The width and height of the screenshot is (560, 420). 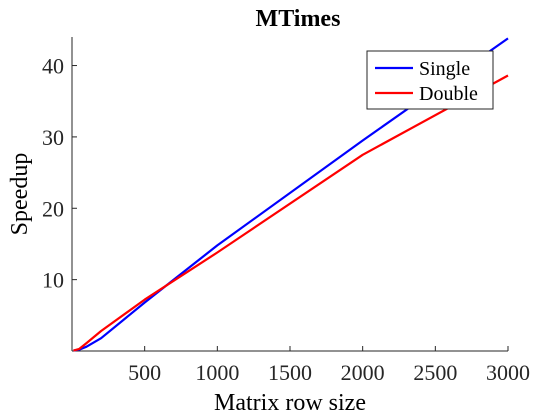 What do you see at coordinates (298, 19) in the screenshot?
I see `chart-title: MTimes` at bounding box center [298, 19].